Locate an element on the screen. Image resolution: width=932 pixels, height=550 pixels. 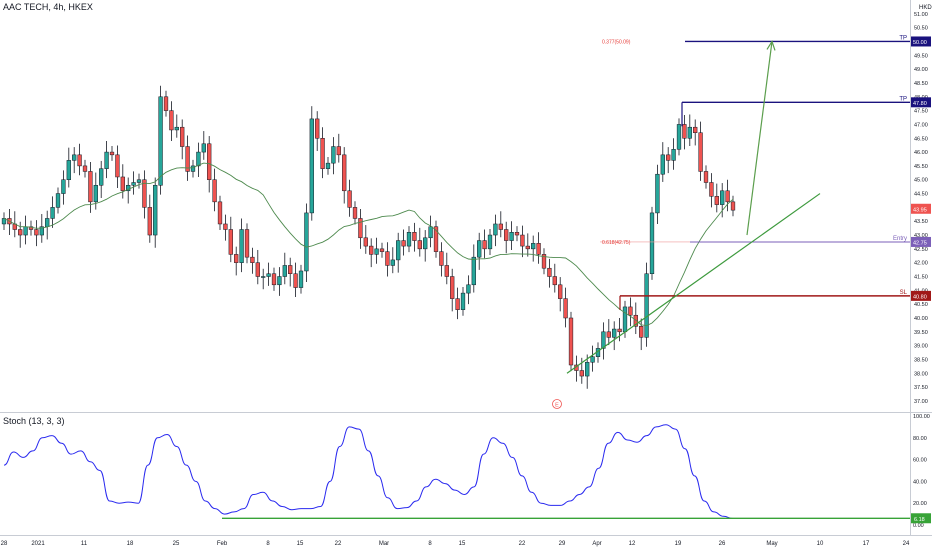
last-price-tag is located at coordinates (921, 208).